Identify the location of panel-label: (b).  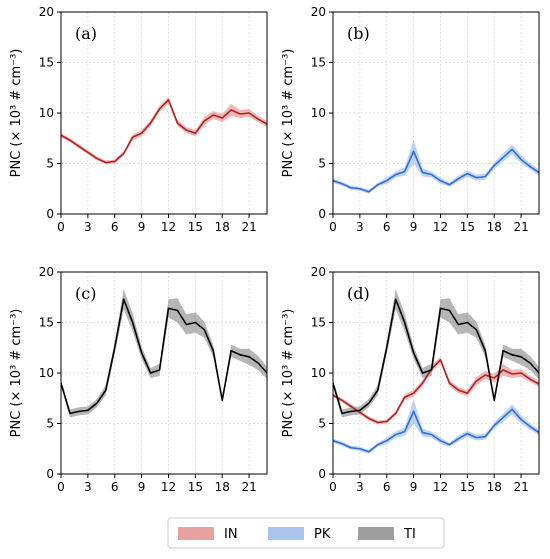
(358, 33).